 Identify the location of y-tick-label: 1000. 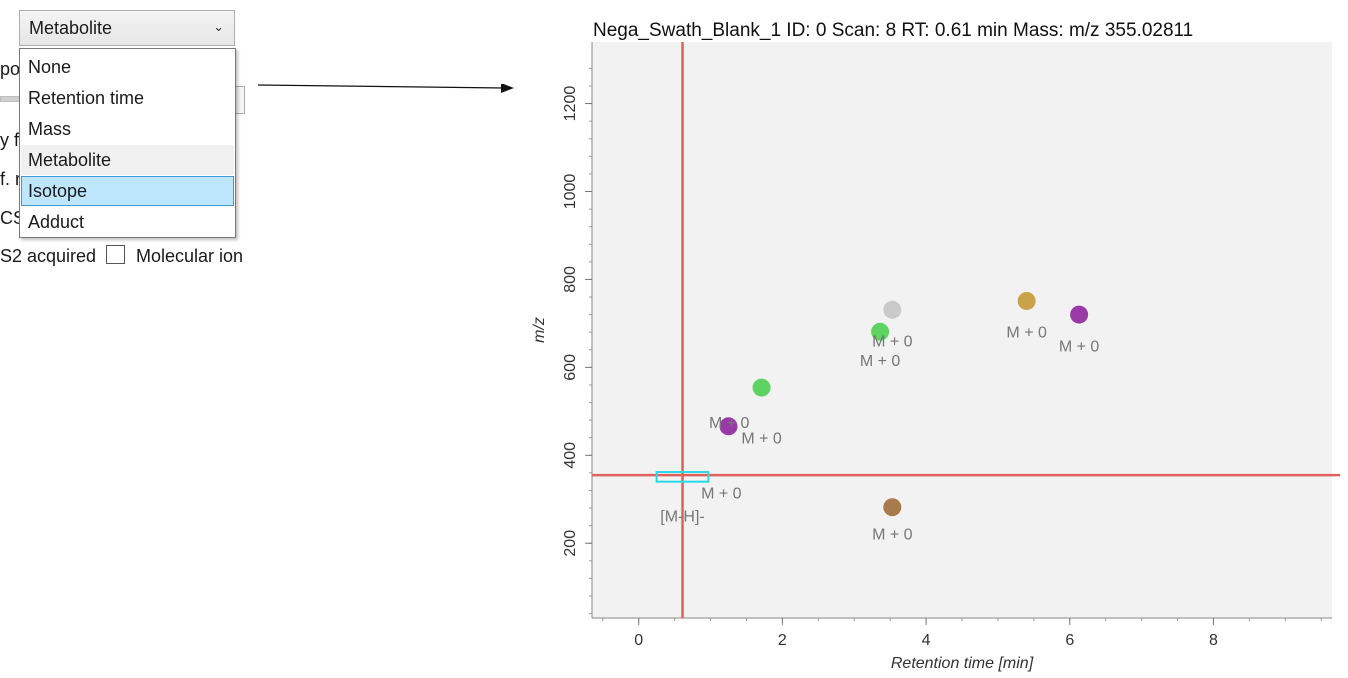
(570, 192).